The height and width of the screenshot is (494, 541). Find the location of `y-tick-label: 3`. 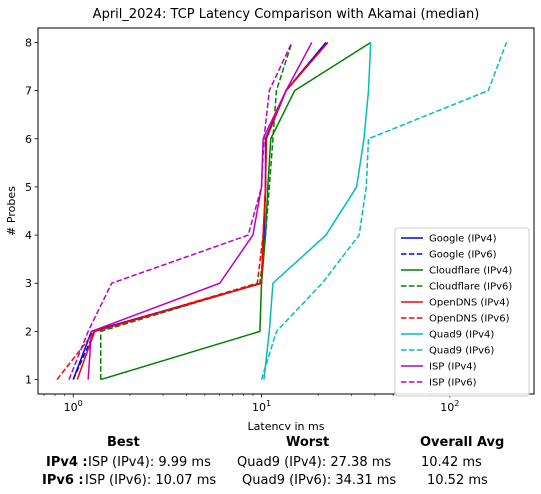

y-tick-label: 3 is located at coordinates (28, 283).